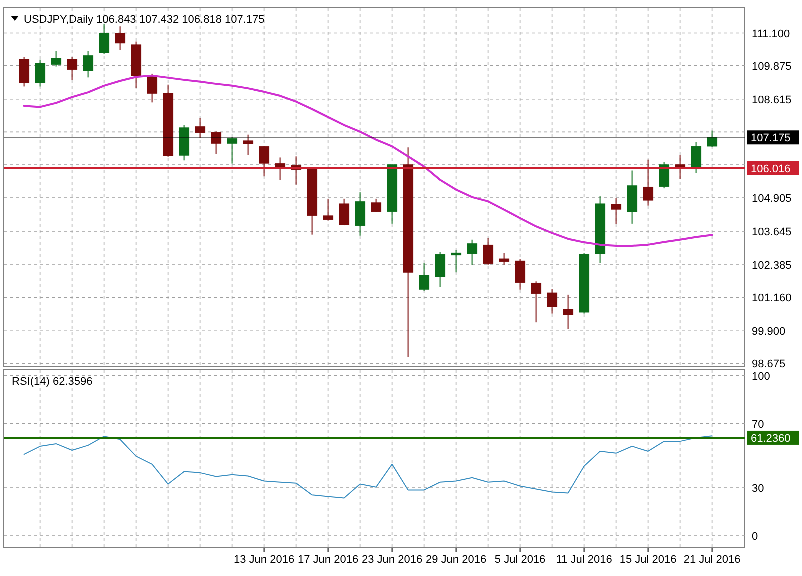 This screenshot has width=802, height=576. I want to click on y-tick-label: 102.385, so click(772, 266).